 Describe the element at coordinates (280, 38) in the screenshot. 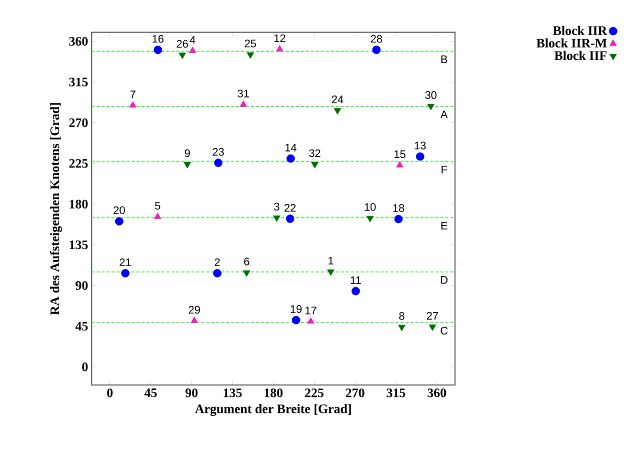

I see `annotation: 12` at that location.